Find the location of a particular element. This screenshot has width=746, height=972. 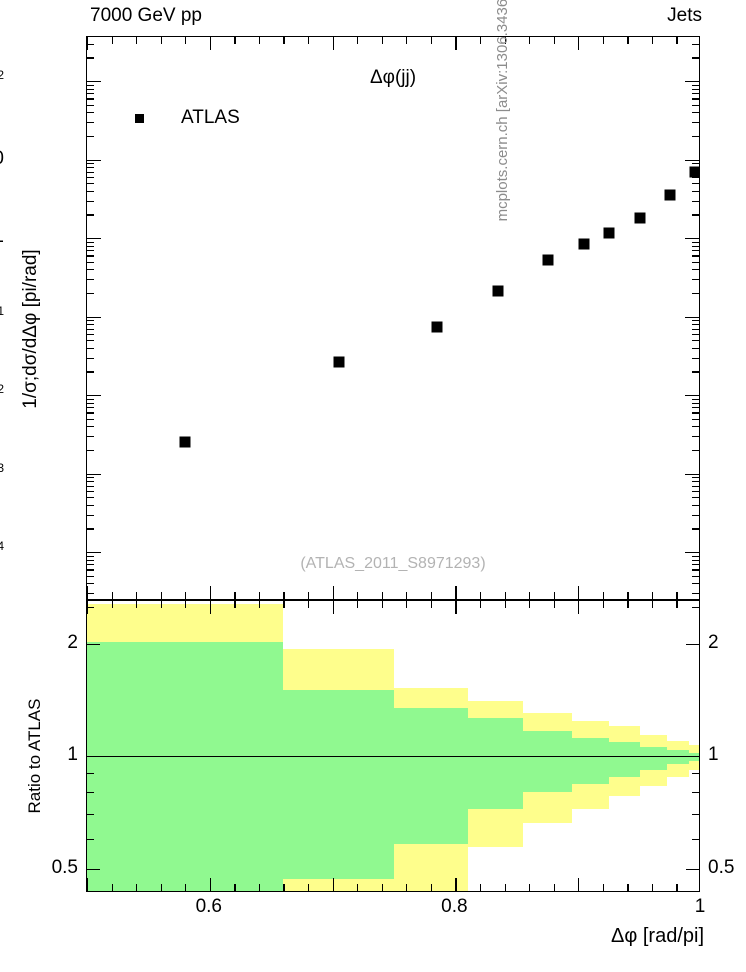

y-tick-exponent: −4 is located at coordinates (2, 545).